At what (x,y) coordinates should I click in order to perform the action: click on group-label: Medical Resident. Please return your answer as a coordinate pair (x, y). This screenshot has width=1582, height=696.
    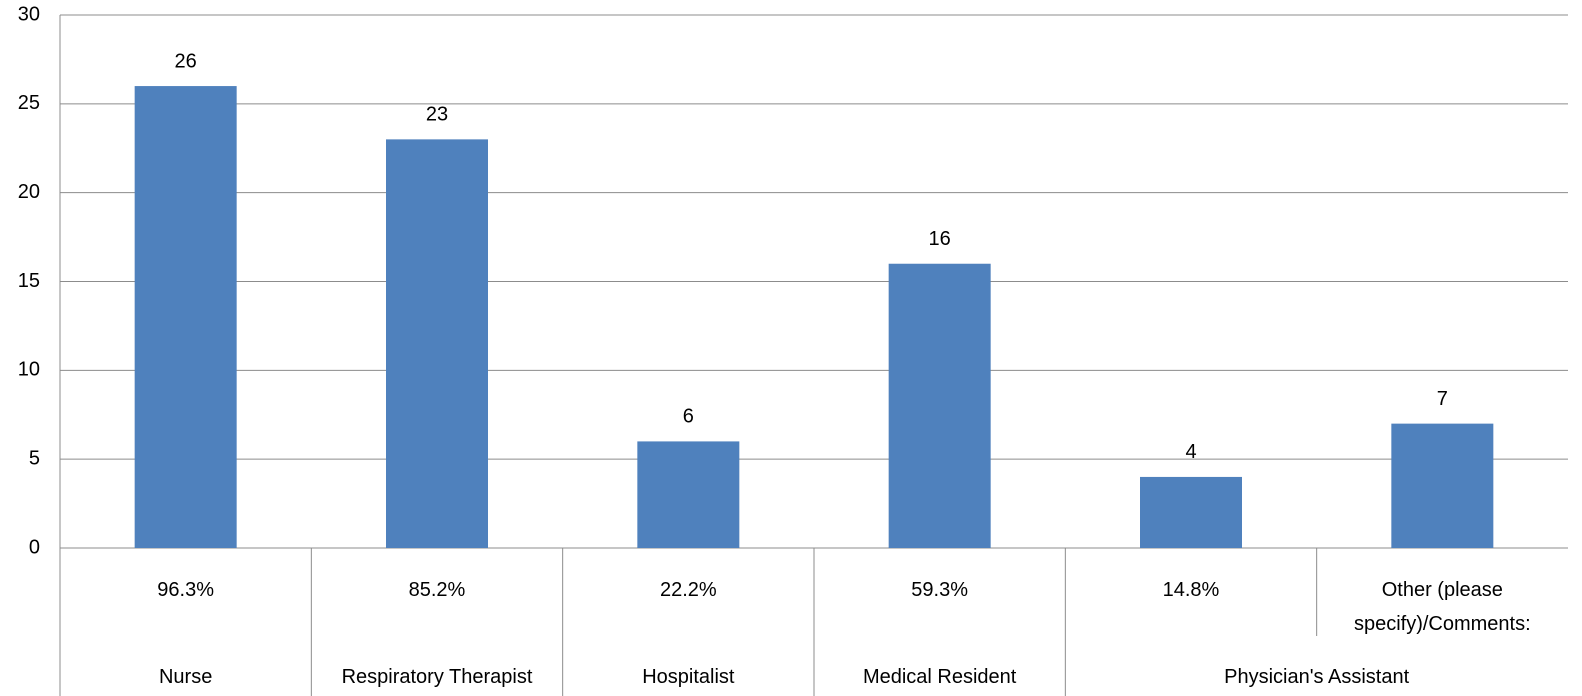
    Looking at the image, I should click on (939, 677).